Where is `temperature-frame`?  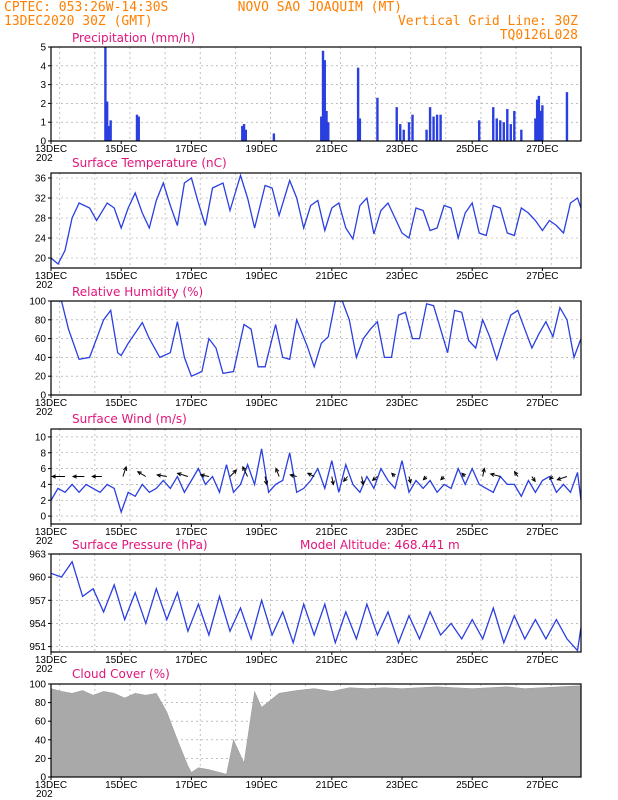 temperature-frame is located at coordinates (316, 220).